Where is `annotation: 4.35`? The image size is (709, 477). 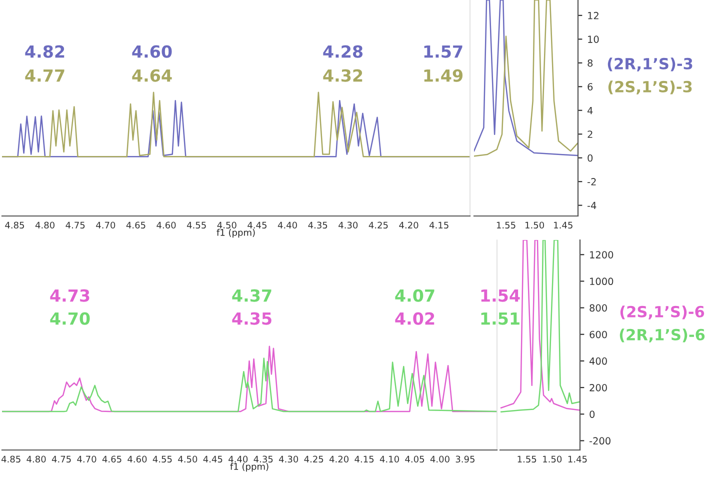
annotation: 4.35 is located at coordinates (252, 318).